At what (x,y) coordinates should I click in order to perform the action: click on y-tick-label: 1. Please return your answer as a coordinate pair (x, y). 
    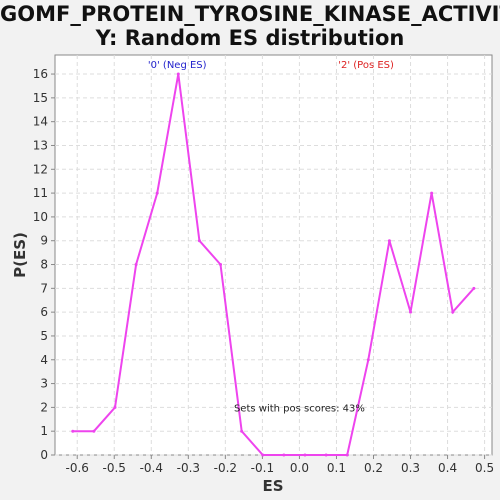
    Looking at the image, I should click on (44, 431).